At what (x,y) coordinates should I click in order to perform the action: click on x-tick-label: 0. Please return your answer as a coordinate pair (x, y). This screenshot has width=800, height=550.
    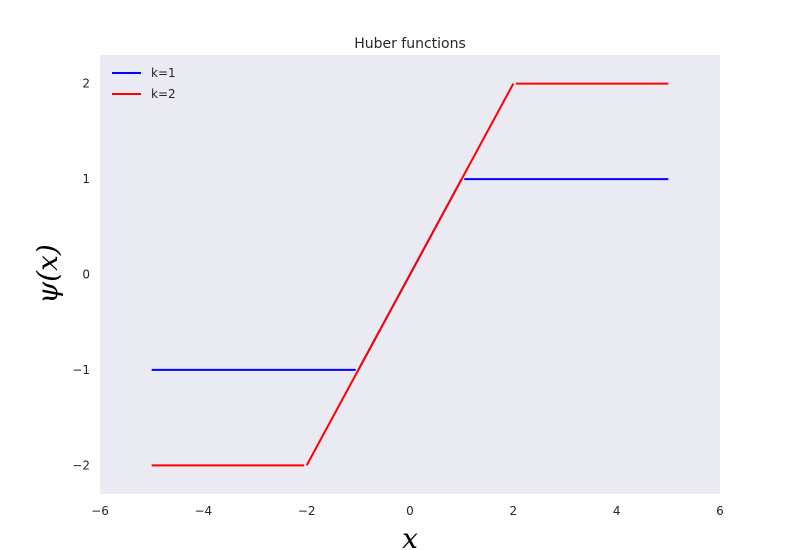
    Looking at the image, I should click on (410, 511).